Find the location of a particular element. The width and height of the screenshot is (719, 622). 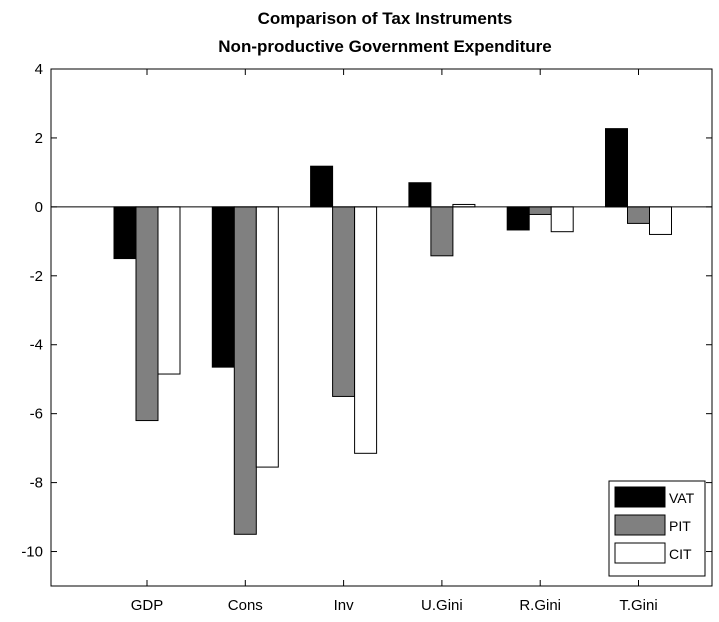

legend-swatch-pit is located at coordinates (640, 525).